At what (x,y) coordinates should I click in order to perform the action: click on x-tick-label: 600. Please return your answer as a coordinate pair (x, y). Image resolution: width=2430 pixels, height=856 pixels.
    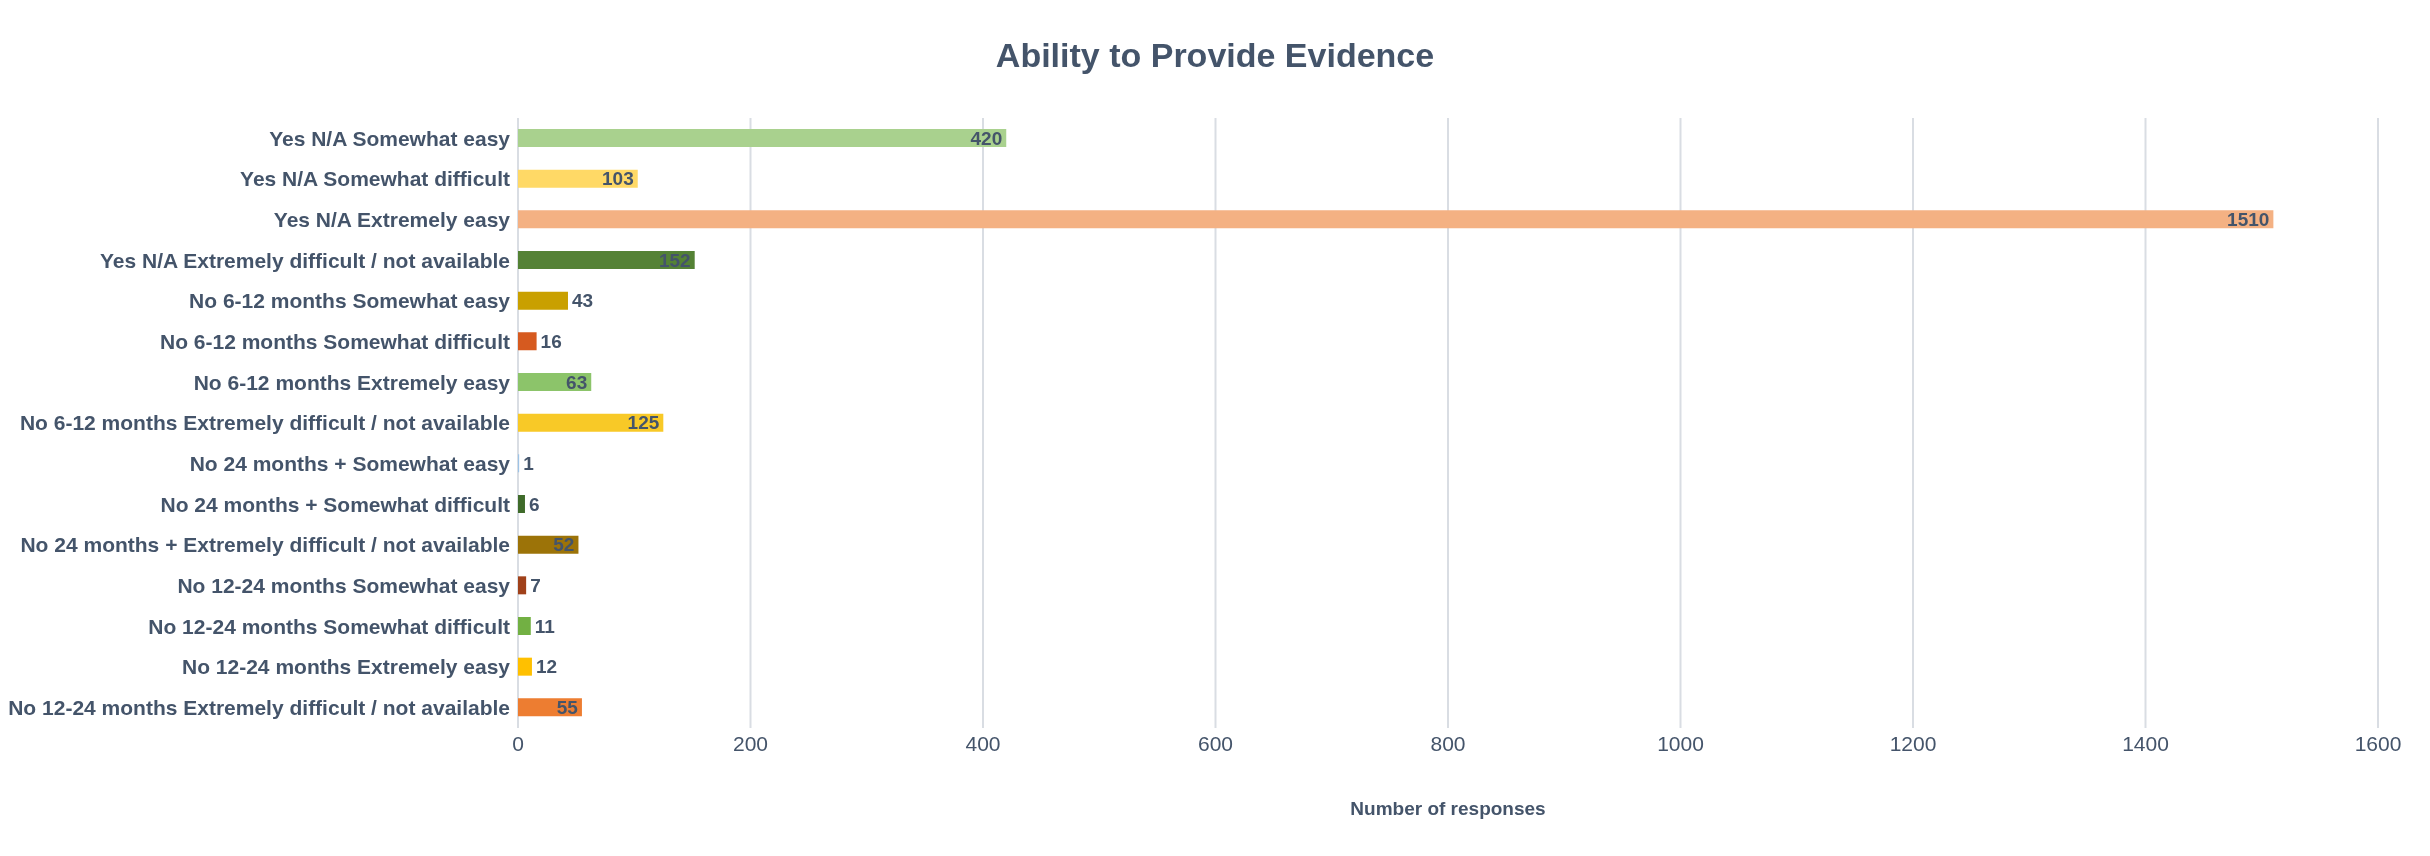
    Looking at the image, I should click on (1215, 743).